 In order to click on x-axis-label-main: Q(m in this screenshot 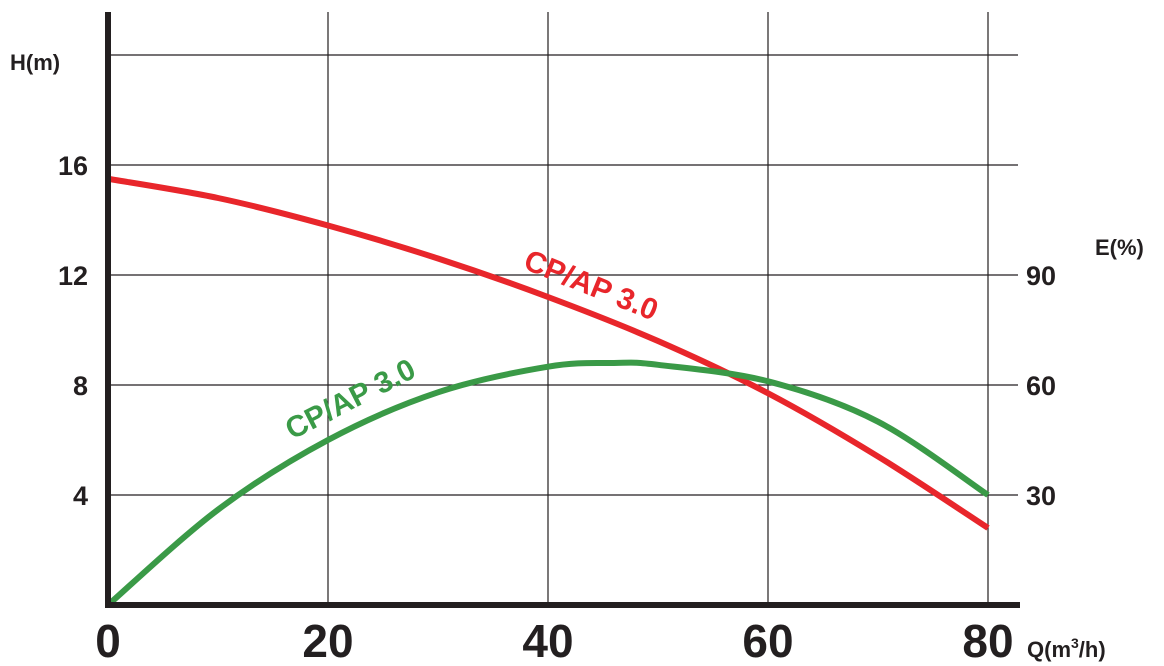, I will do `click(1049, 649)`.